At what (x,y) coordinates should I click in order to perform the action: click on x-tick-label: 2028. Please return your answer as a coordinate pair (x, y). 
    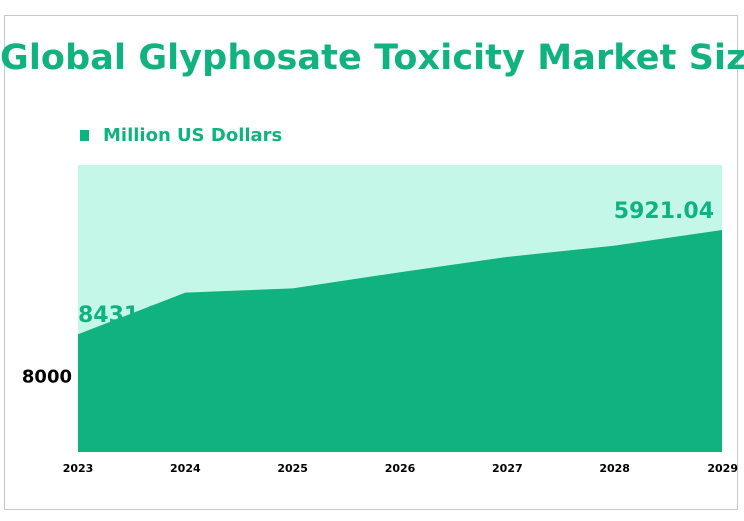
    Looking at the image, I should click on (614, 468).